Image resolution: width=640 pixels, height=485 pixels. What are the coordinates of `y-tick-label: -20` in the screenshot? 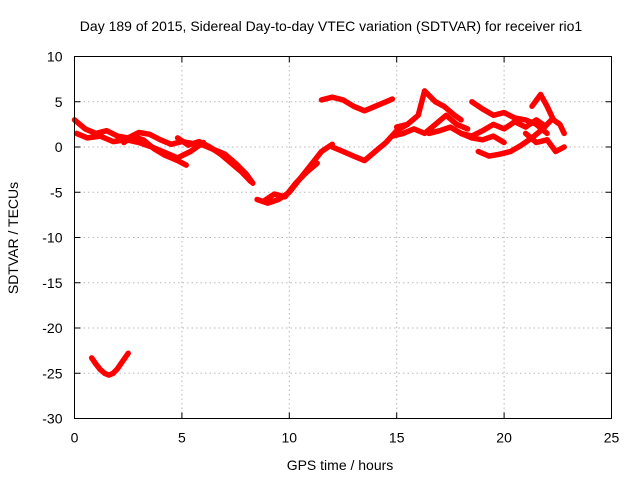 It's located at (52, 328).